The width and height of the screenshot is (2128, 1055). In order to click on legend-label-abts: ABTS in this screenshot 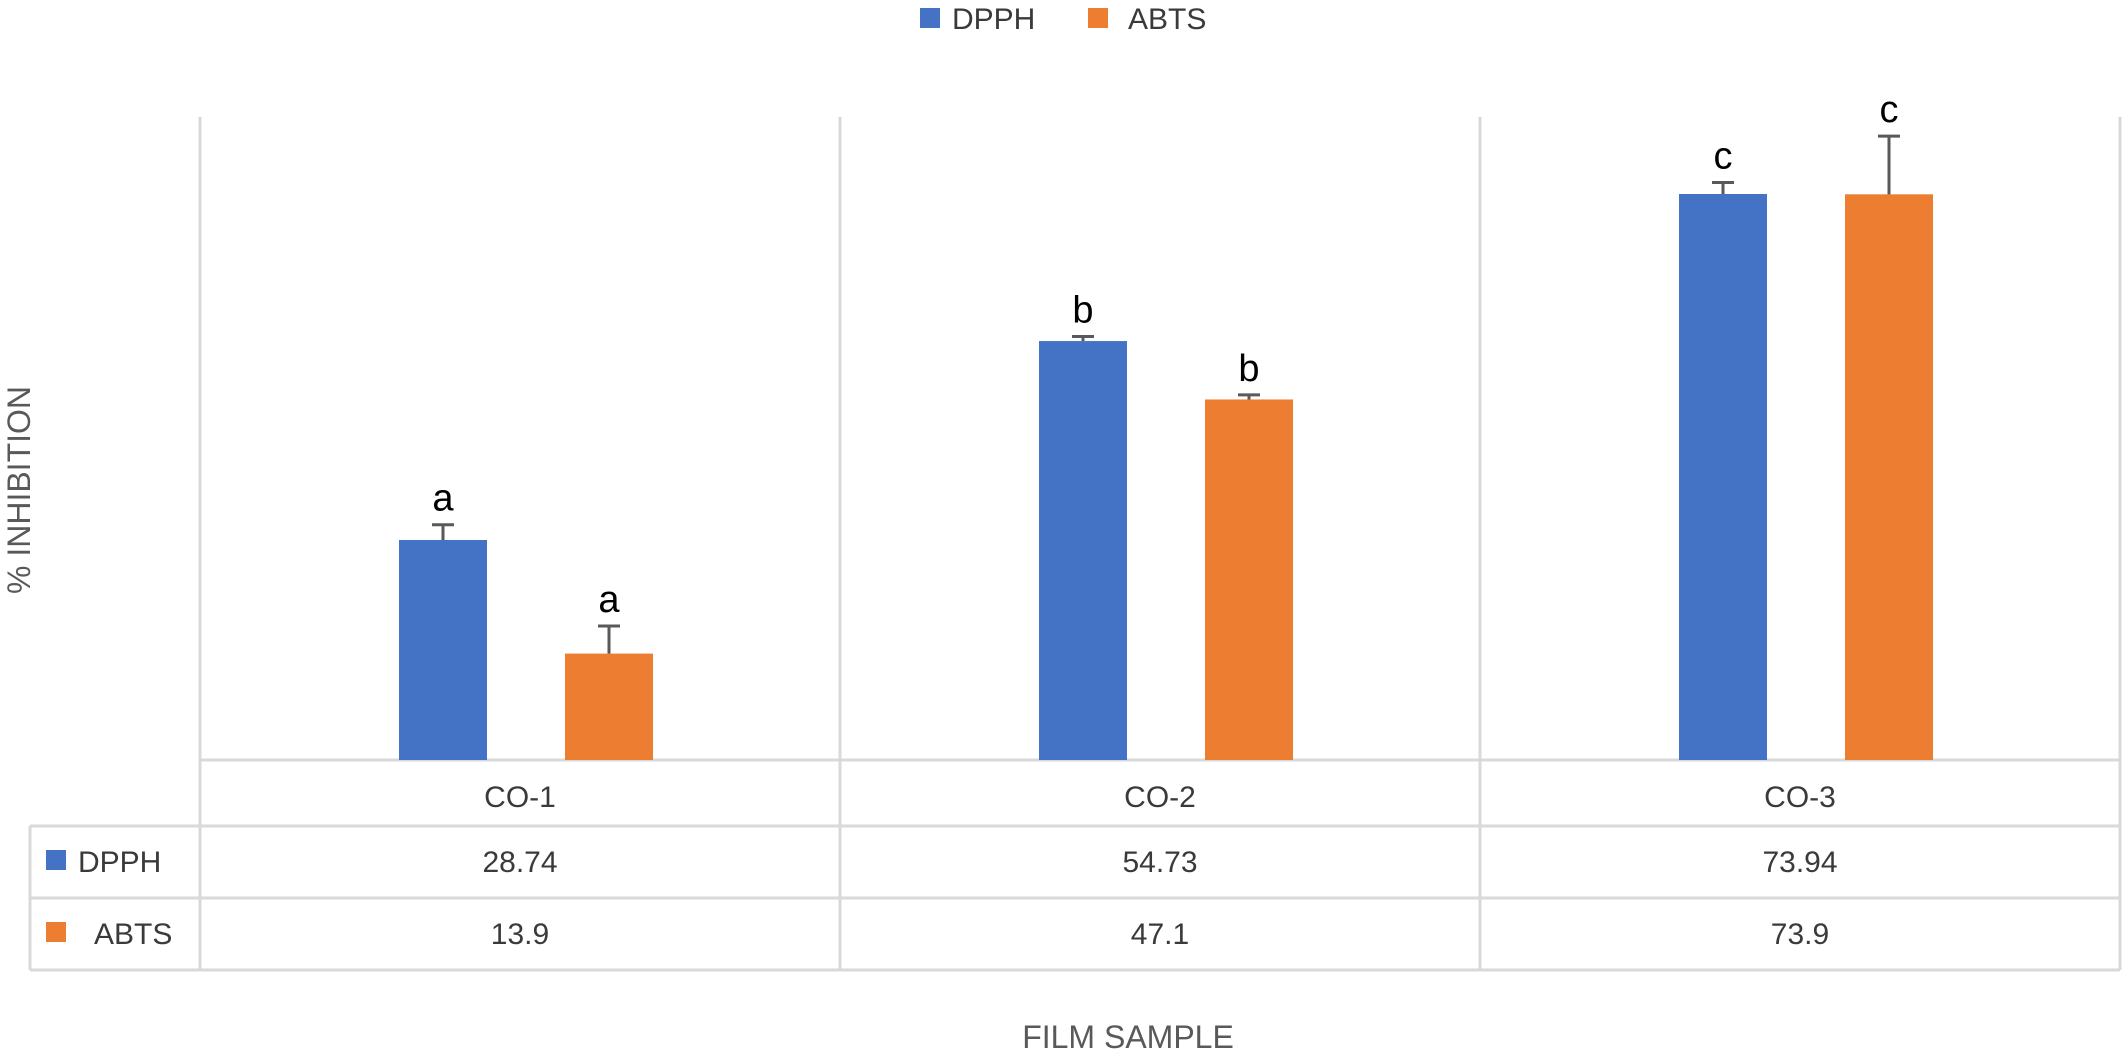, I will do `click(1167, 19)`.